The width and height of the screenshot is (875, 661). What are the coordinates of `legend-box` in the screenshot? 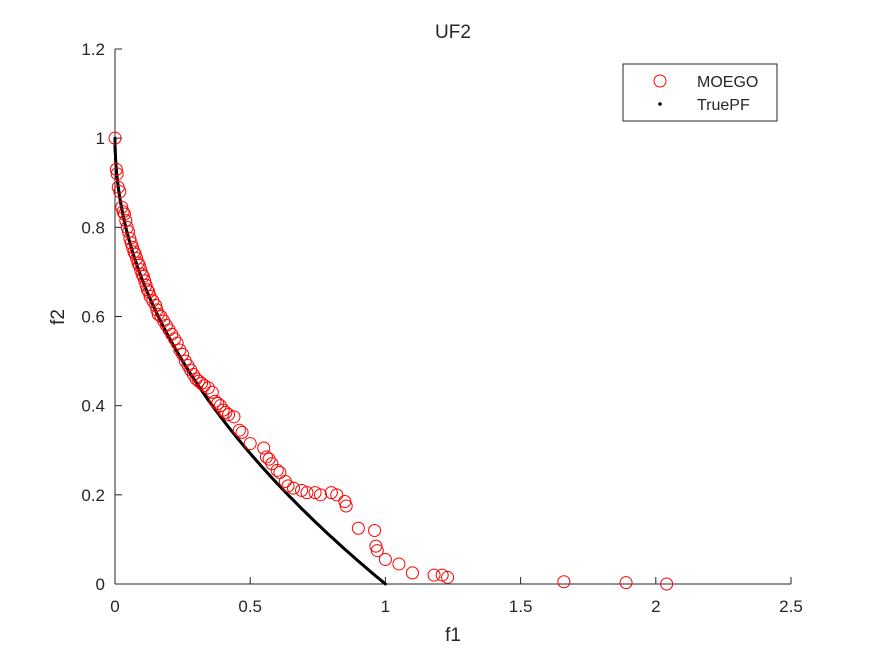 It's located at (700, 92).